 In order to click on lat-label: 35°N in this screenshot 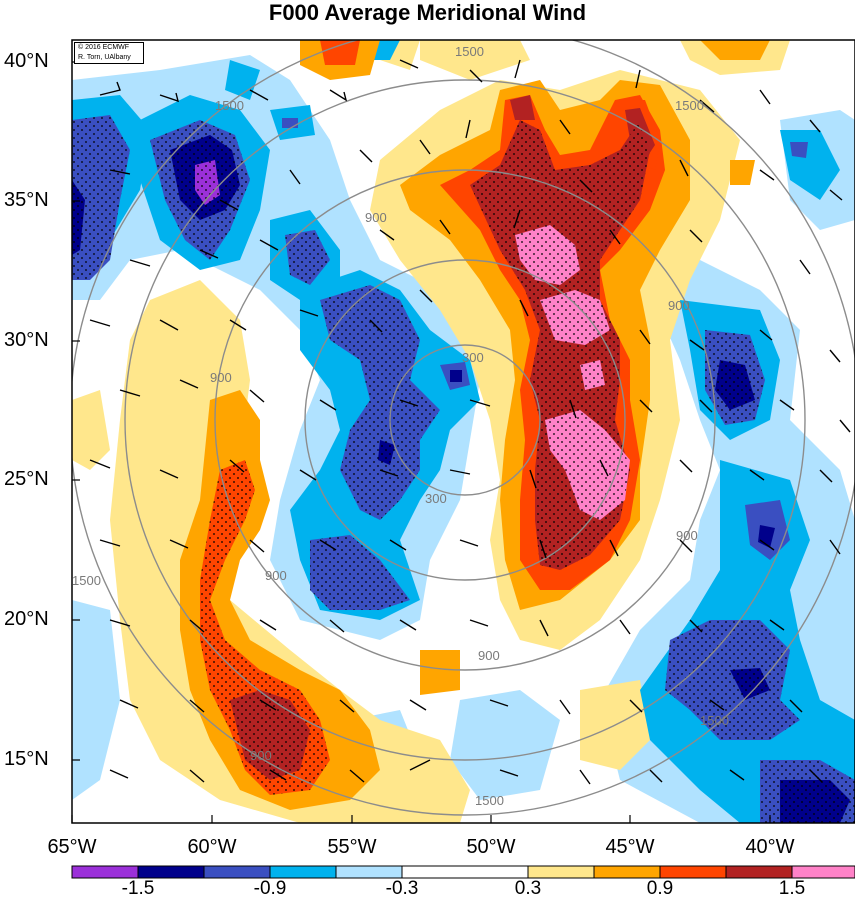, I will do `click(26, 200)`.